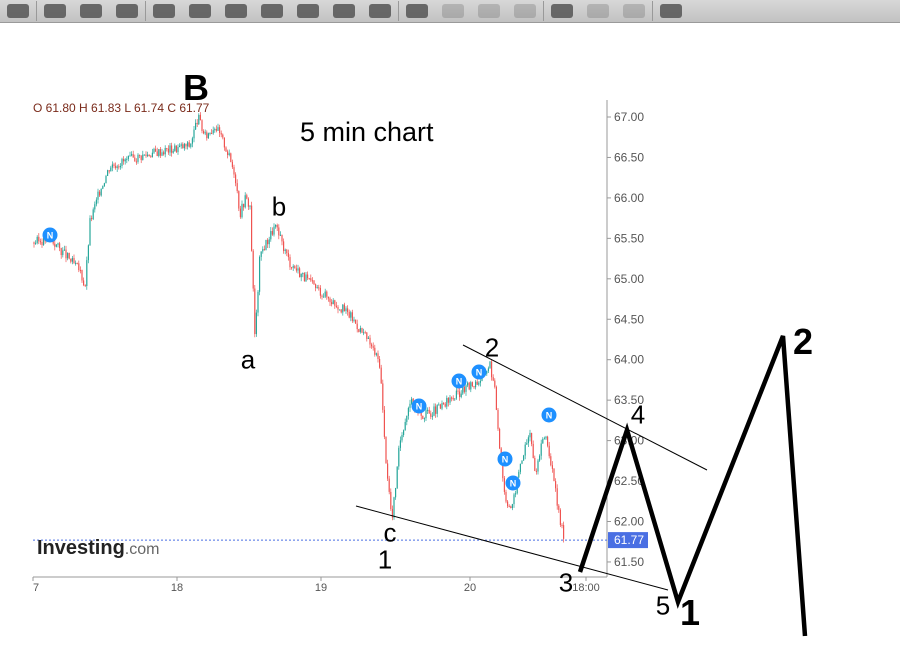  I want to click on wave-label-a: a, so click(248, 359).